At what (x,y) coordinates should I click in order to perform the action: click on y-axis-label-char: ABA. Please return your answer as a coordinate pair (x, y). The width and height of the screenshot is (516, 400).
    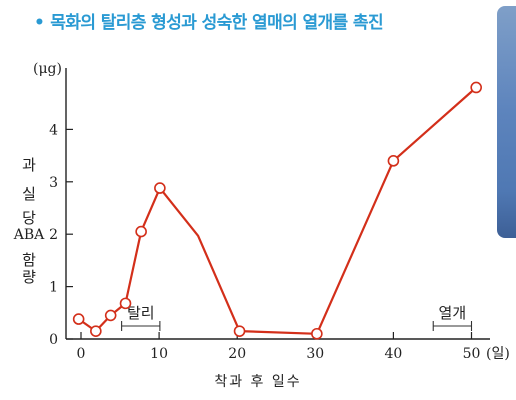
    Looking at the image, I should click on (29, 235).